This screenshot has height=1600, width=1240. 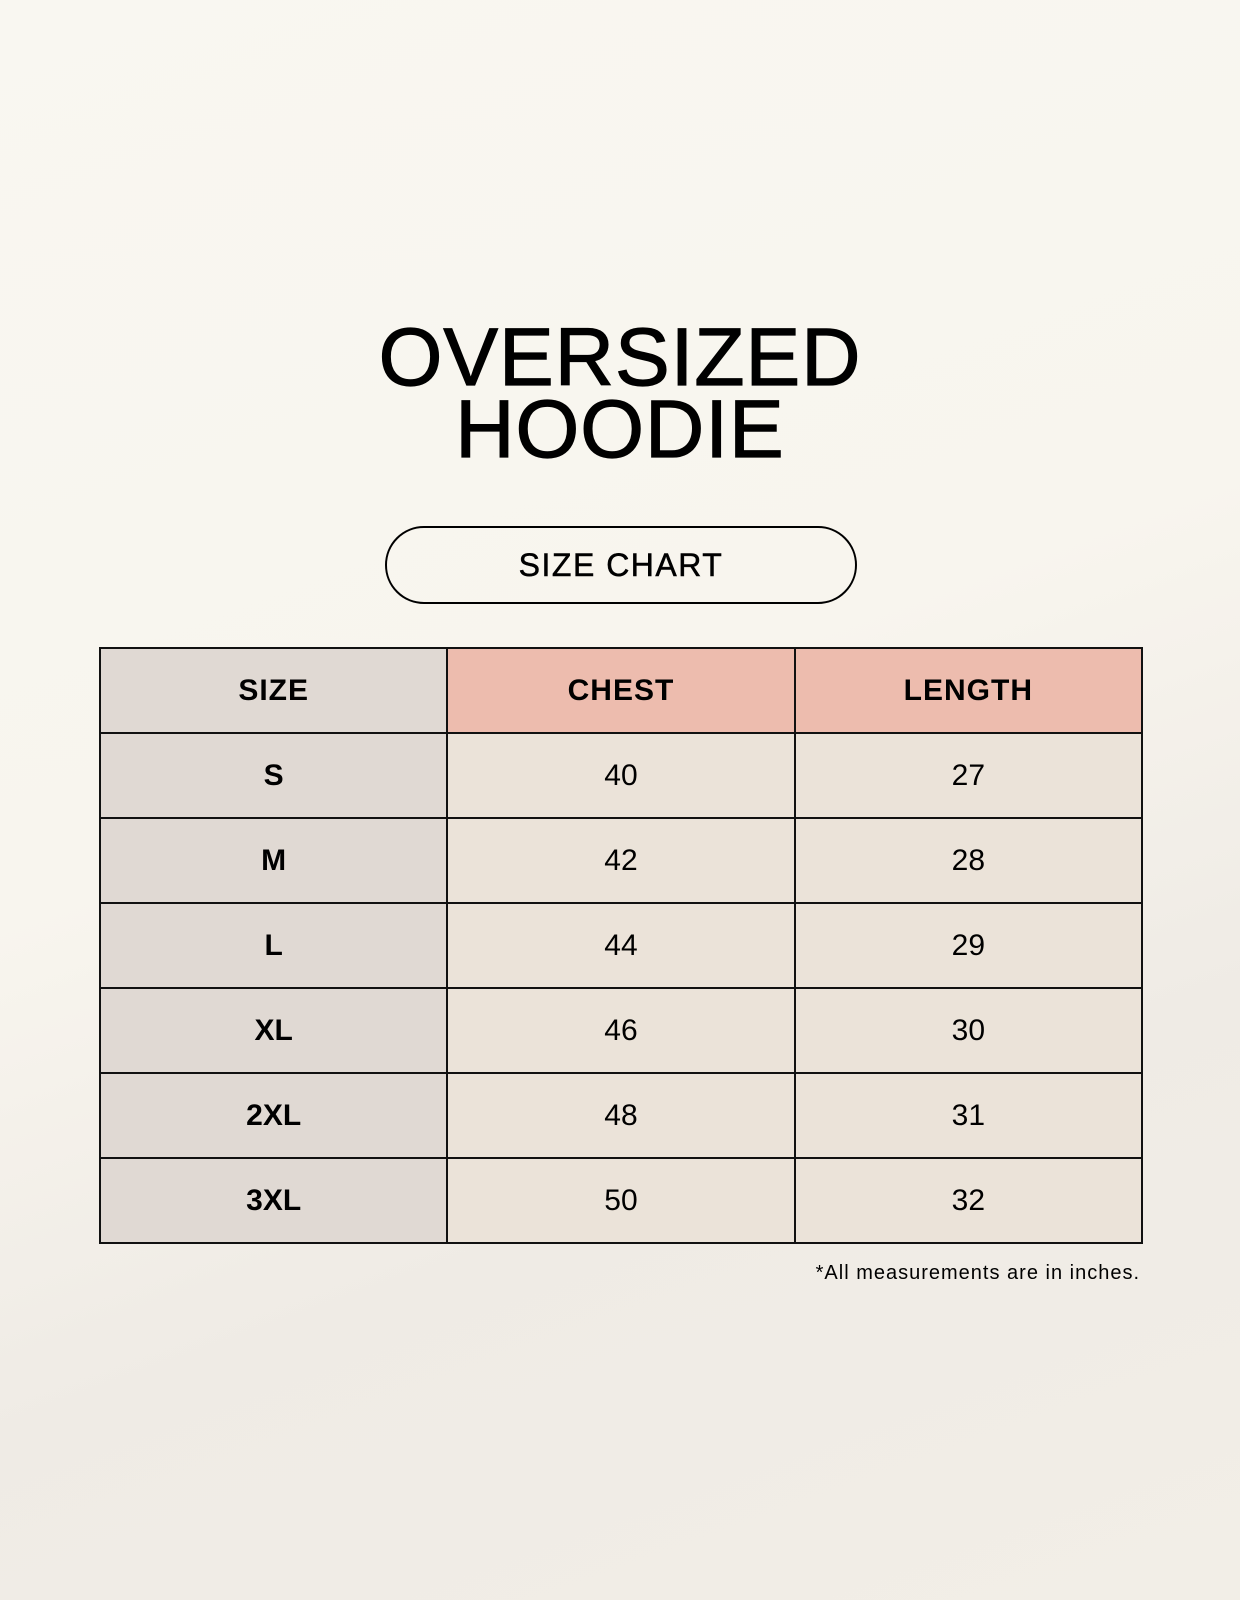 I want to click on cell-chest: 40, so click(x=621, y=775).